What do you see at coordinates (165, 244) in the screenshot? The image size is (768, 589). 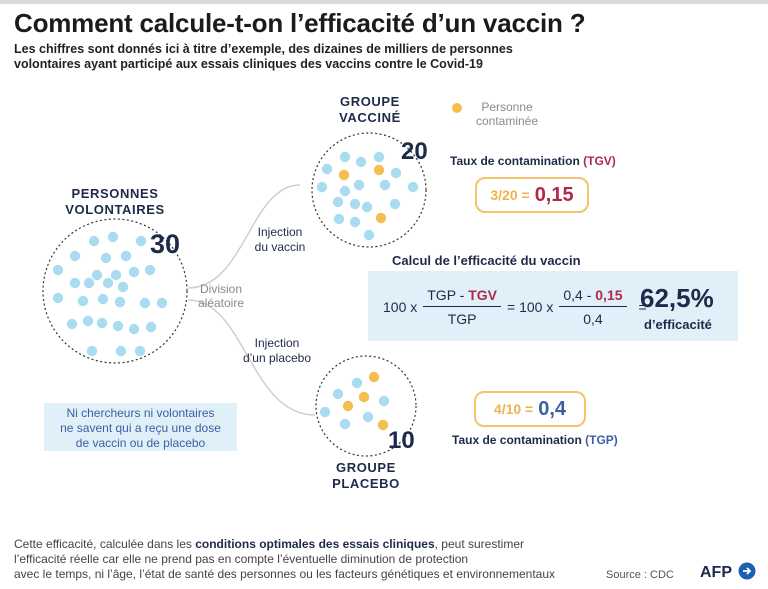 I see `volunteers-count: 30` at bounding box center [165, 244].